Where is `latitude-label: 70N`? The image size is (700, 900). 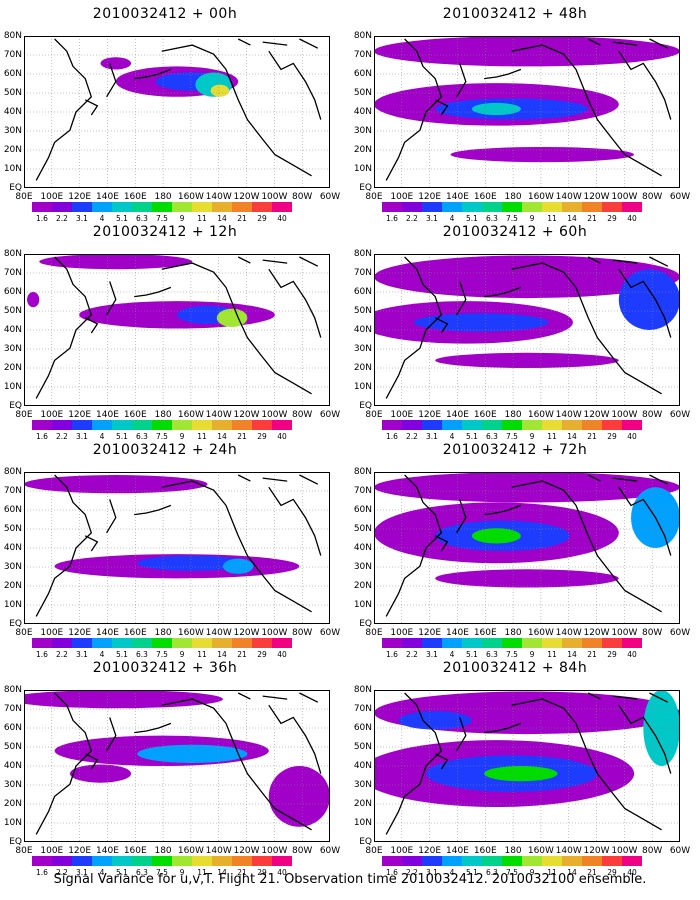
latitude-label: 70N is located at coordinates (12, 491).